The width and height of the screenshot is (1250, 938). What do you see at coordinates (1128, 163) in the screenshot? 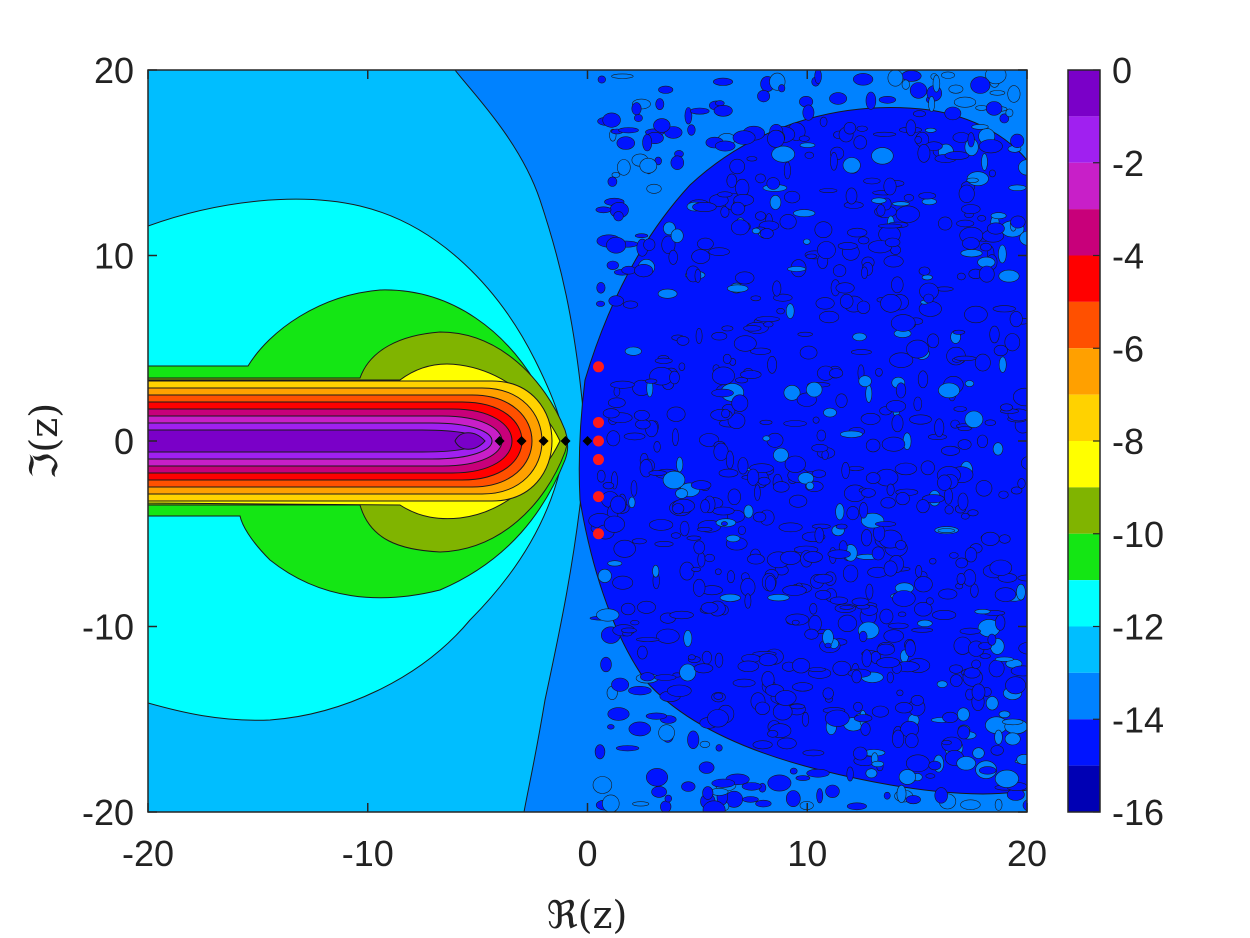
I see `colorbar-tick-label: -2` at bounding box center [1128, 163].